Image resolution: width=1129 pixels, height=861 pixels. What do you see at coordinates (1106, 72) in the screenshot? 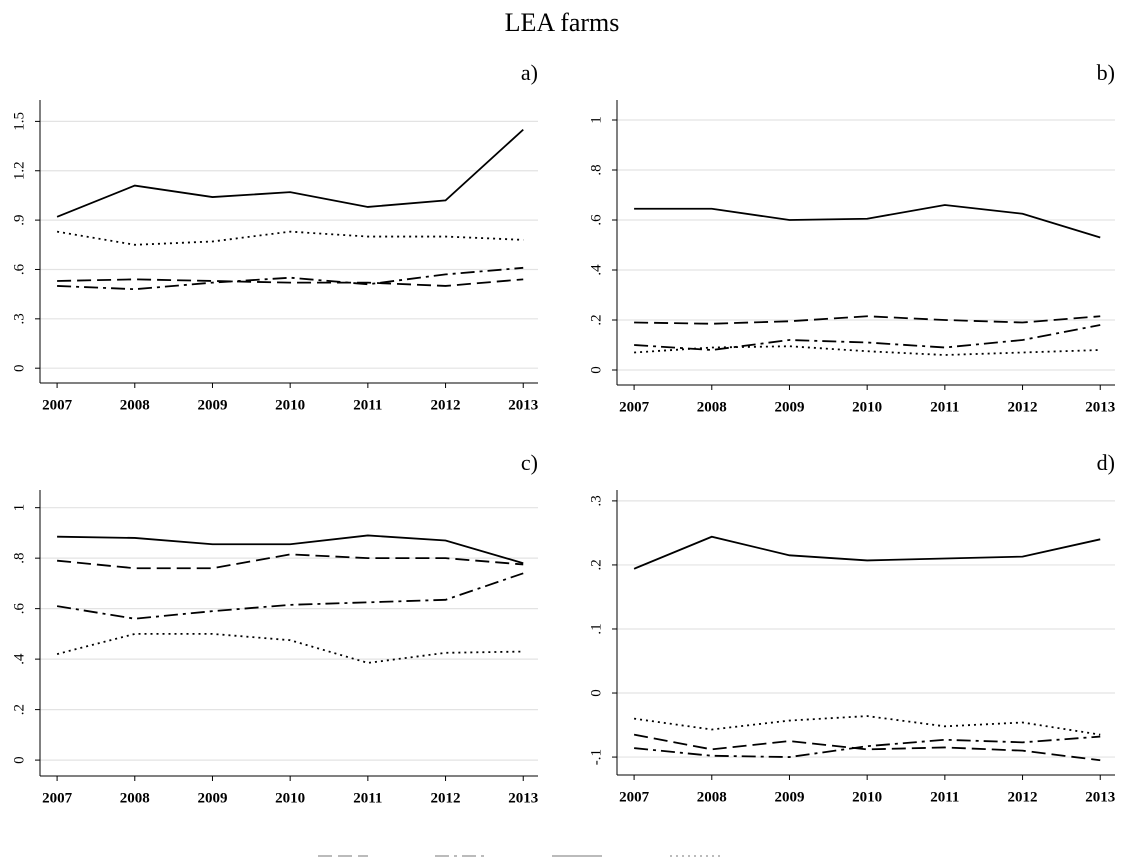
I see `panel-label: b)` at bounding box center [1106, 72].